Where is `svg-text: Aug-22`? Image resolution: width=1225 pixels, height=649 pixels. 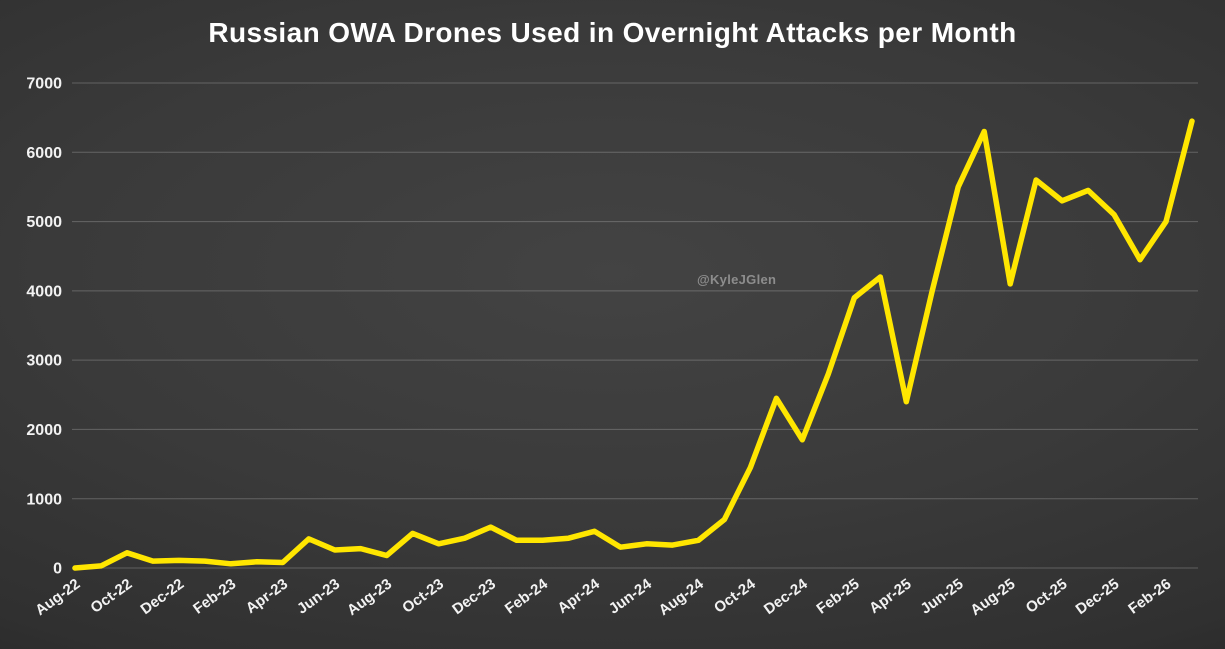
svg-text: Aug-22 is located at coordinates (57, 597).